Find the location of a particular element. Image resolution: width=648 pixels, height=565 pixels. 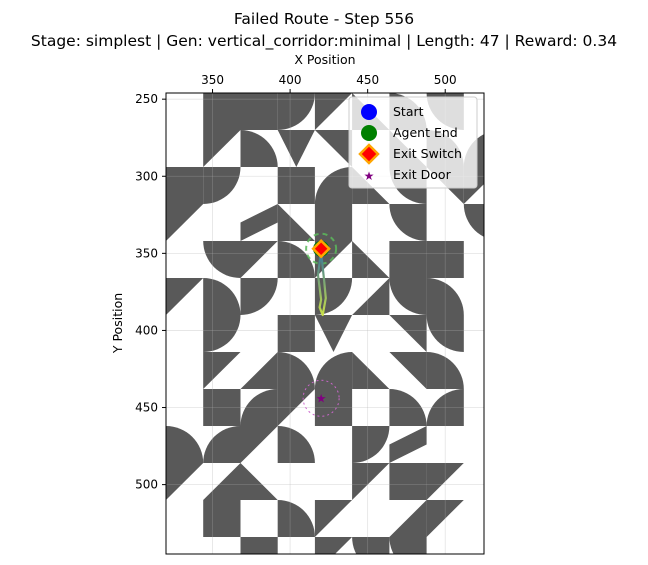

x-tick-label: 400 is located at coordinates (290, 80).